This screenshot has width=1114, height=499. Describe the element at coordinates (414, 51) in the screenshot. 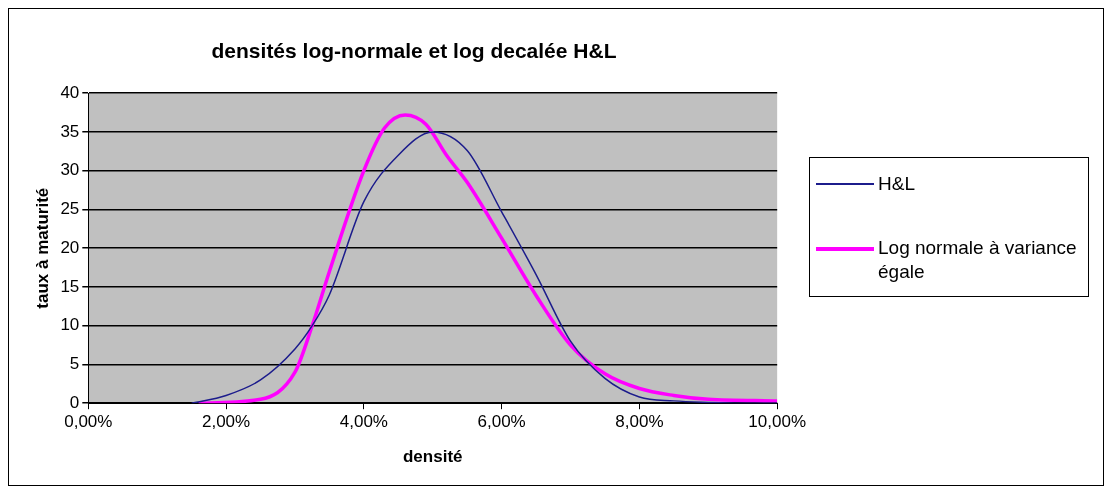

I see `chart-title: densités log-normale et log decalée H&L` at that location.